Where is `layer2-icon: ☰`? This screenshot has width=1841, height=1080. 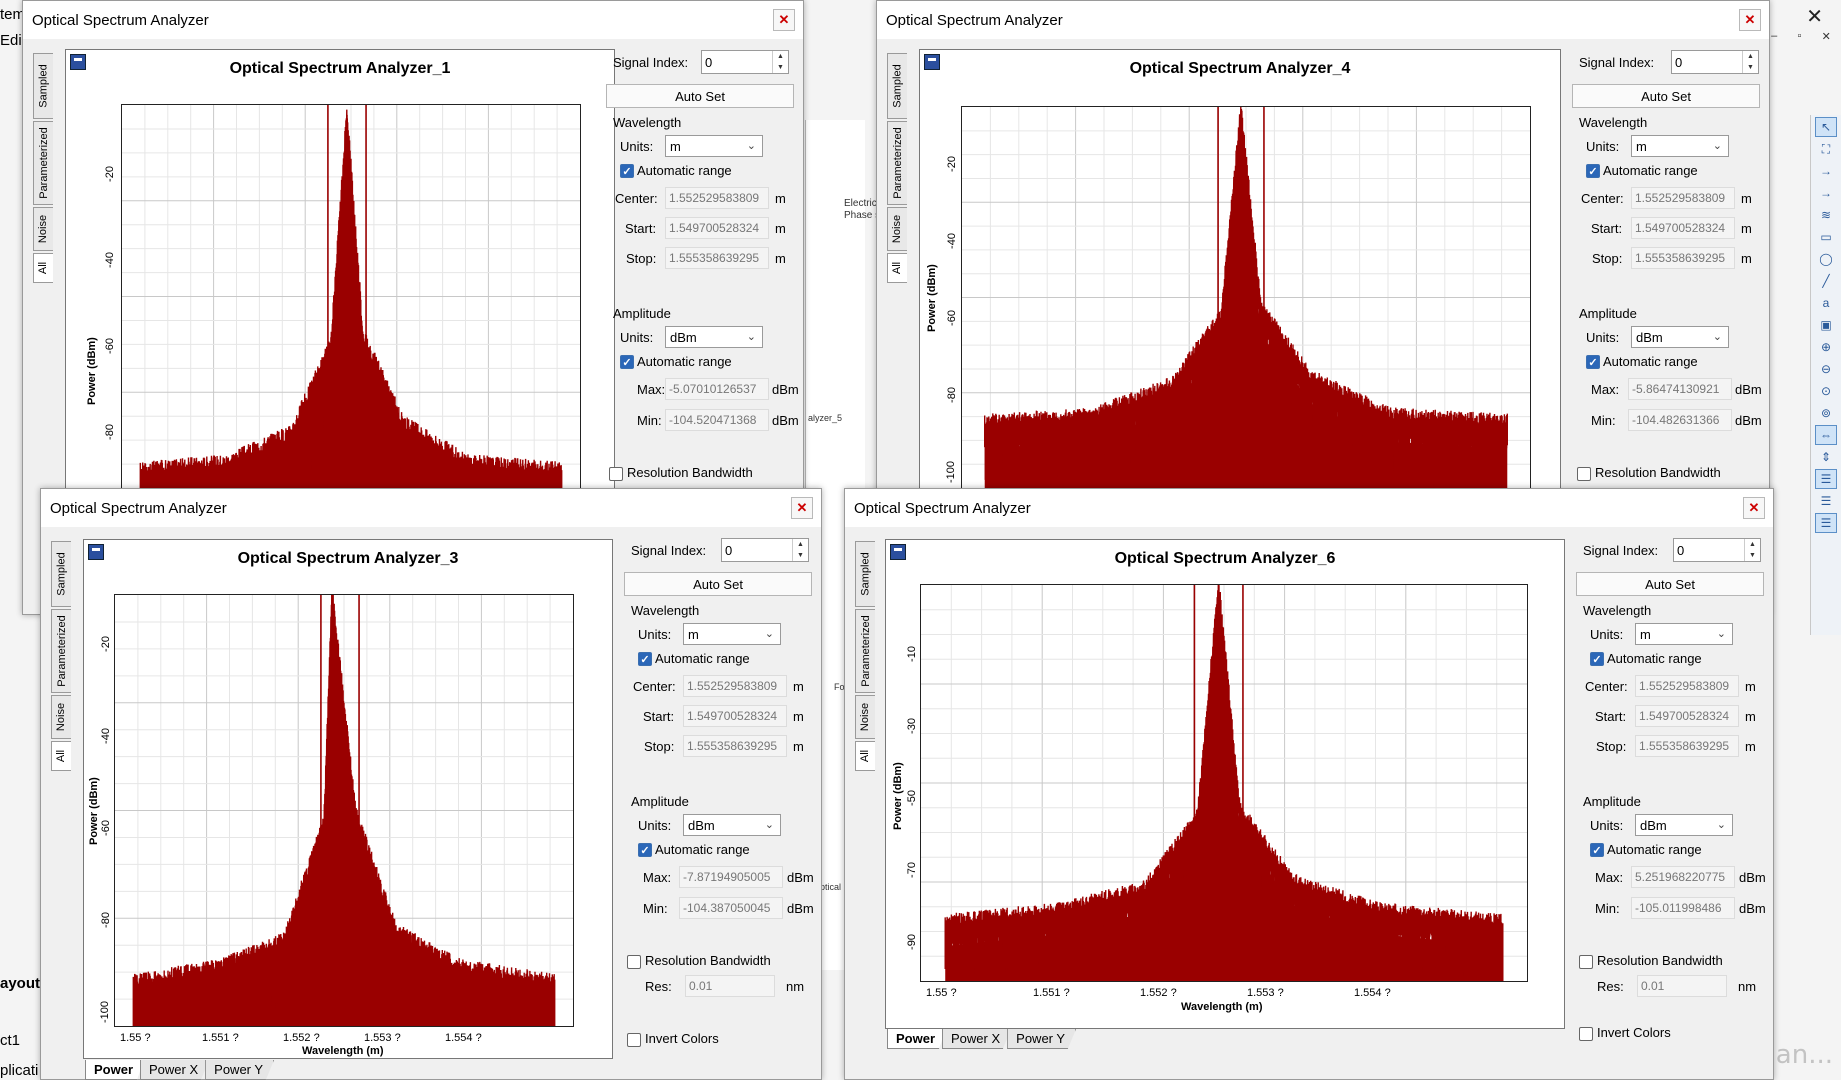 layer2-icon: ☰ is located at coordinates (1826, 501).